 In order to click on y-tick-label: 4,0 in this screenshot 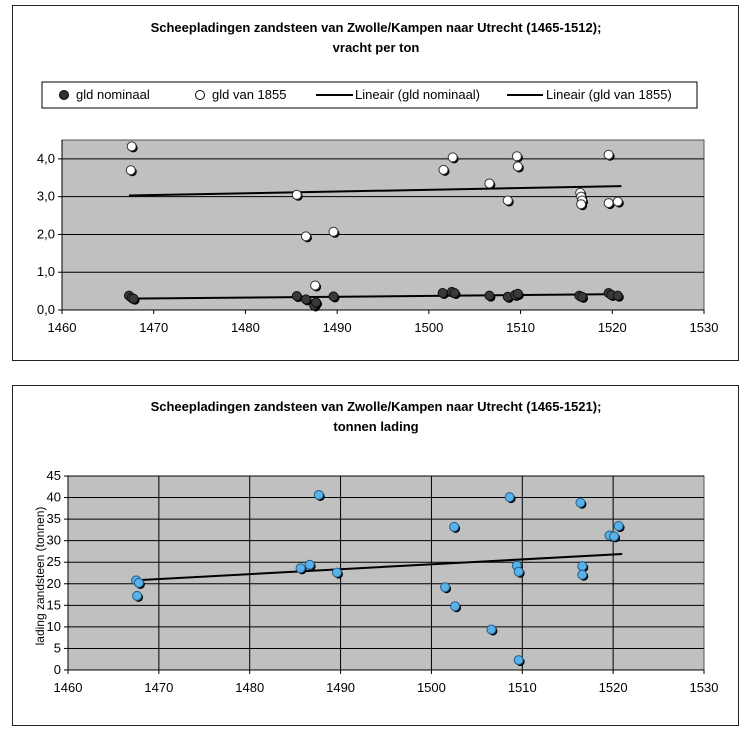, I will do `click(46, 158)`.